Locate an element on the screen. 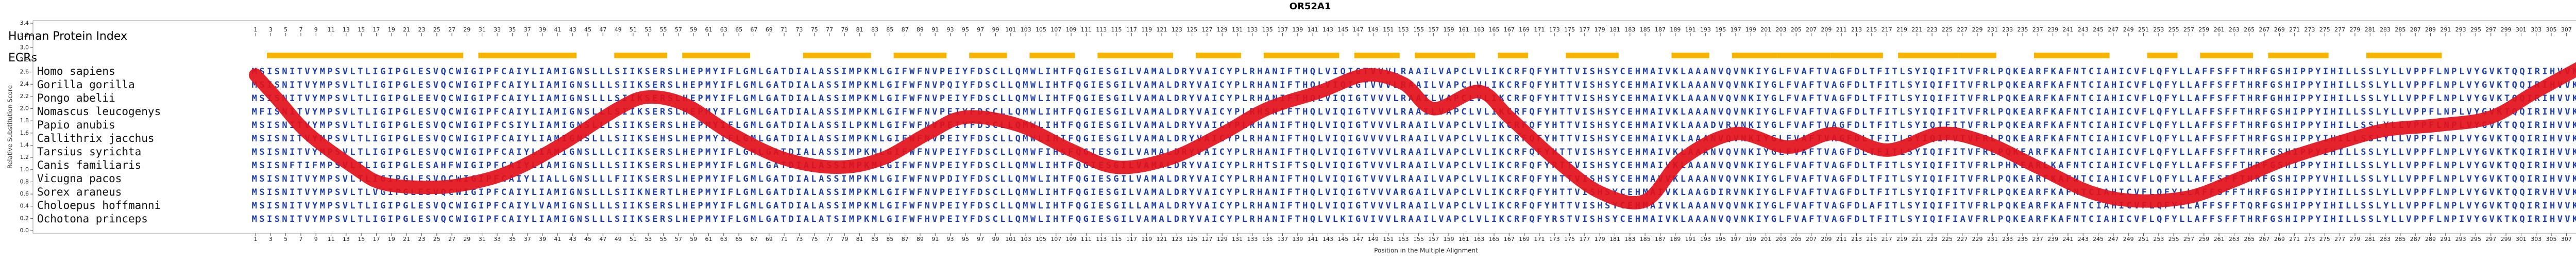 The height and width of the screenshot is (258, 2576). top-tick-label: 141 is located at coordinates (1313, 29).